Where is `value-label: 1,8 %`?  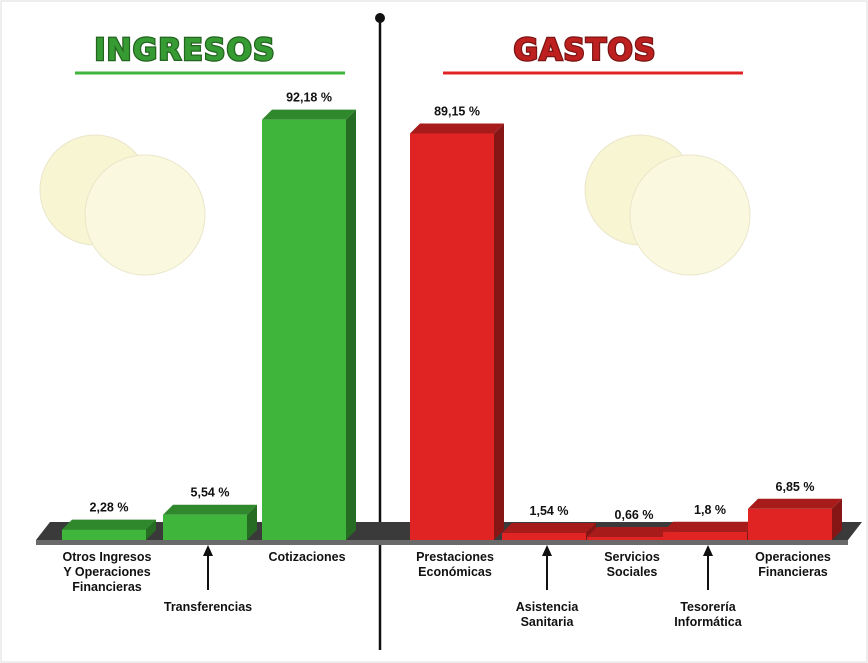
value-label: 1,8 % is located at coordinates (710, 510).